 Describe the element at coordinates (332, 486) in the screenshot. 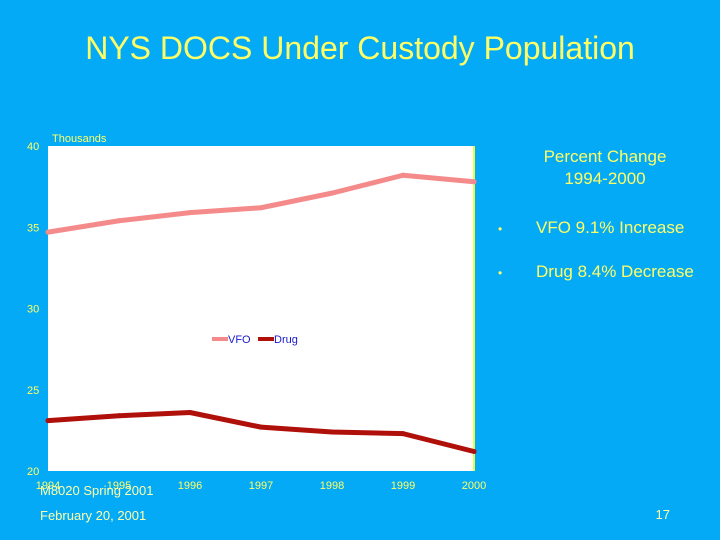

I see `x-tick-label: 1998` at that location.